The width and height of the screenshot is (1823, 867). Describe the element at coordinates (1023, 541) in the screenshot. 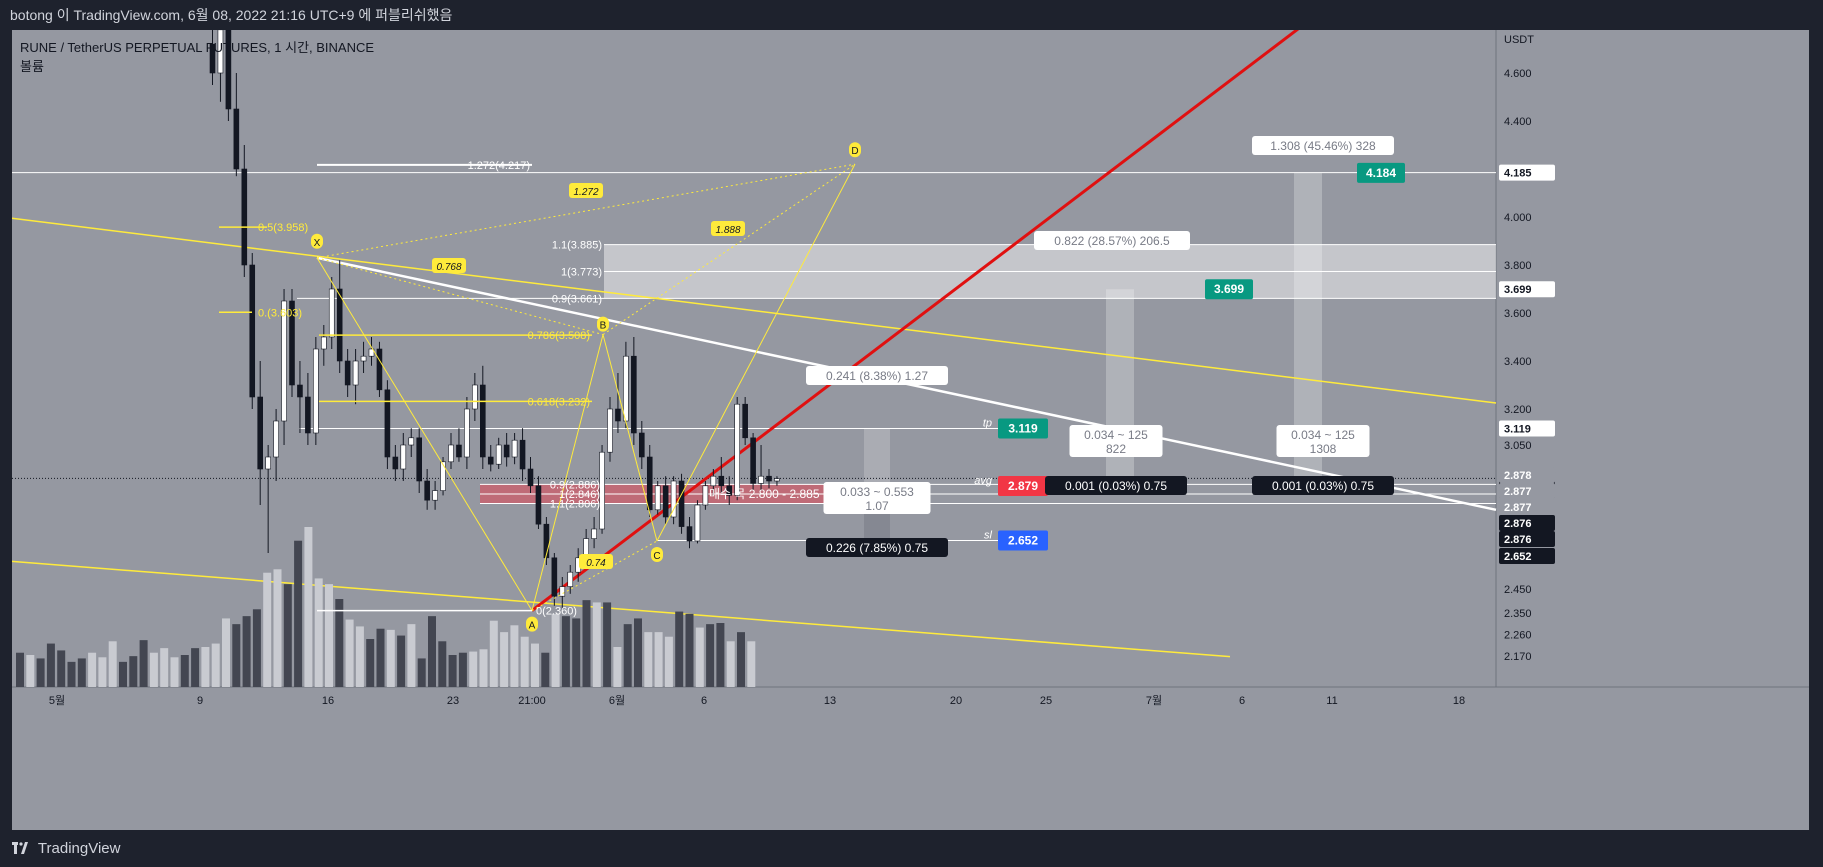

I see `position-badge-value: 2.652` at that location.